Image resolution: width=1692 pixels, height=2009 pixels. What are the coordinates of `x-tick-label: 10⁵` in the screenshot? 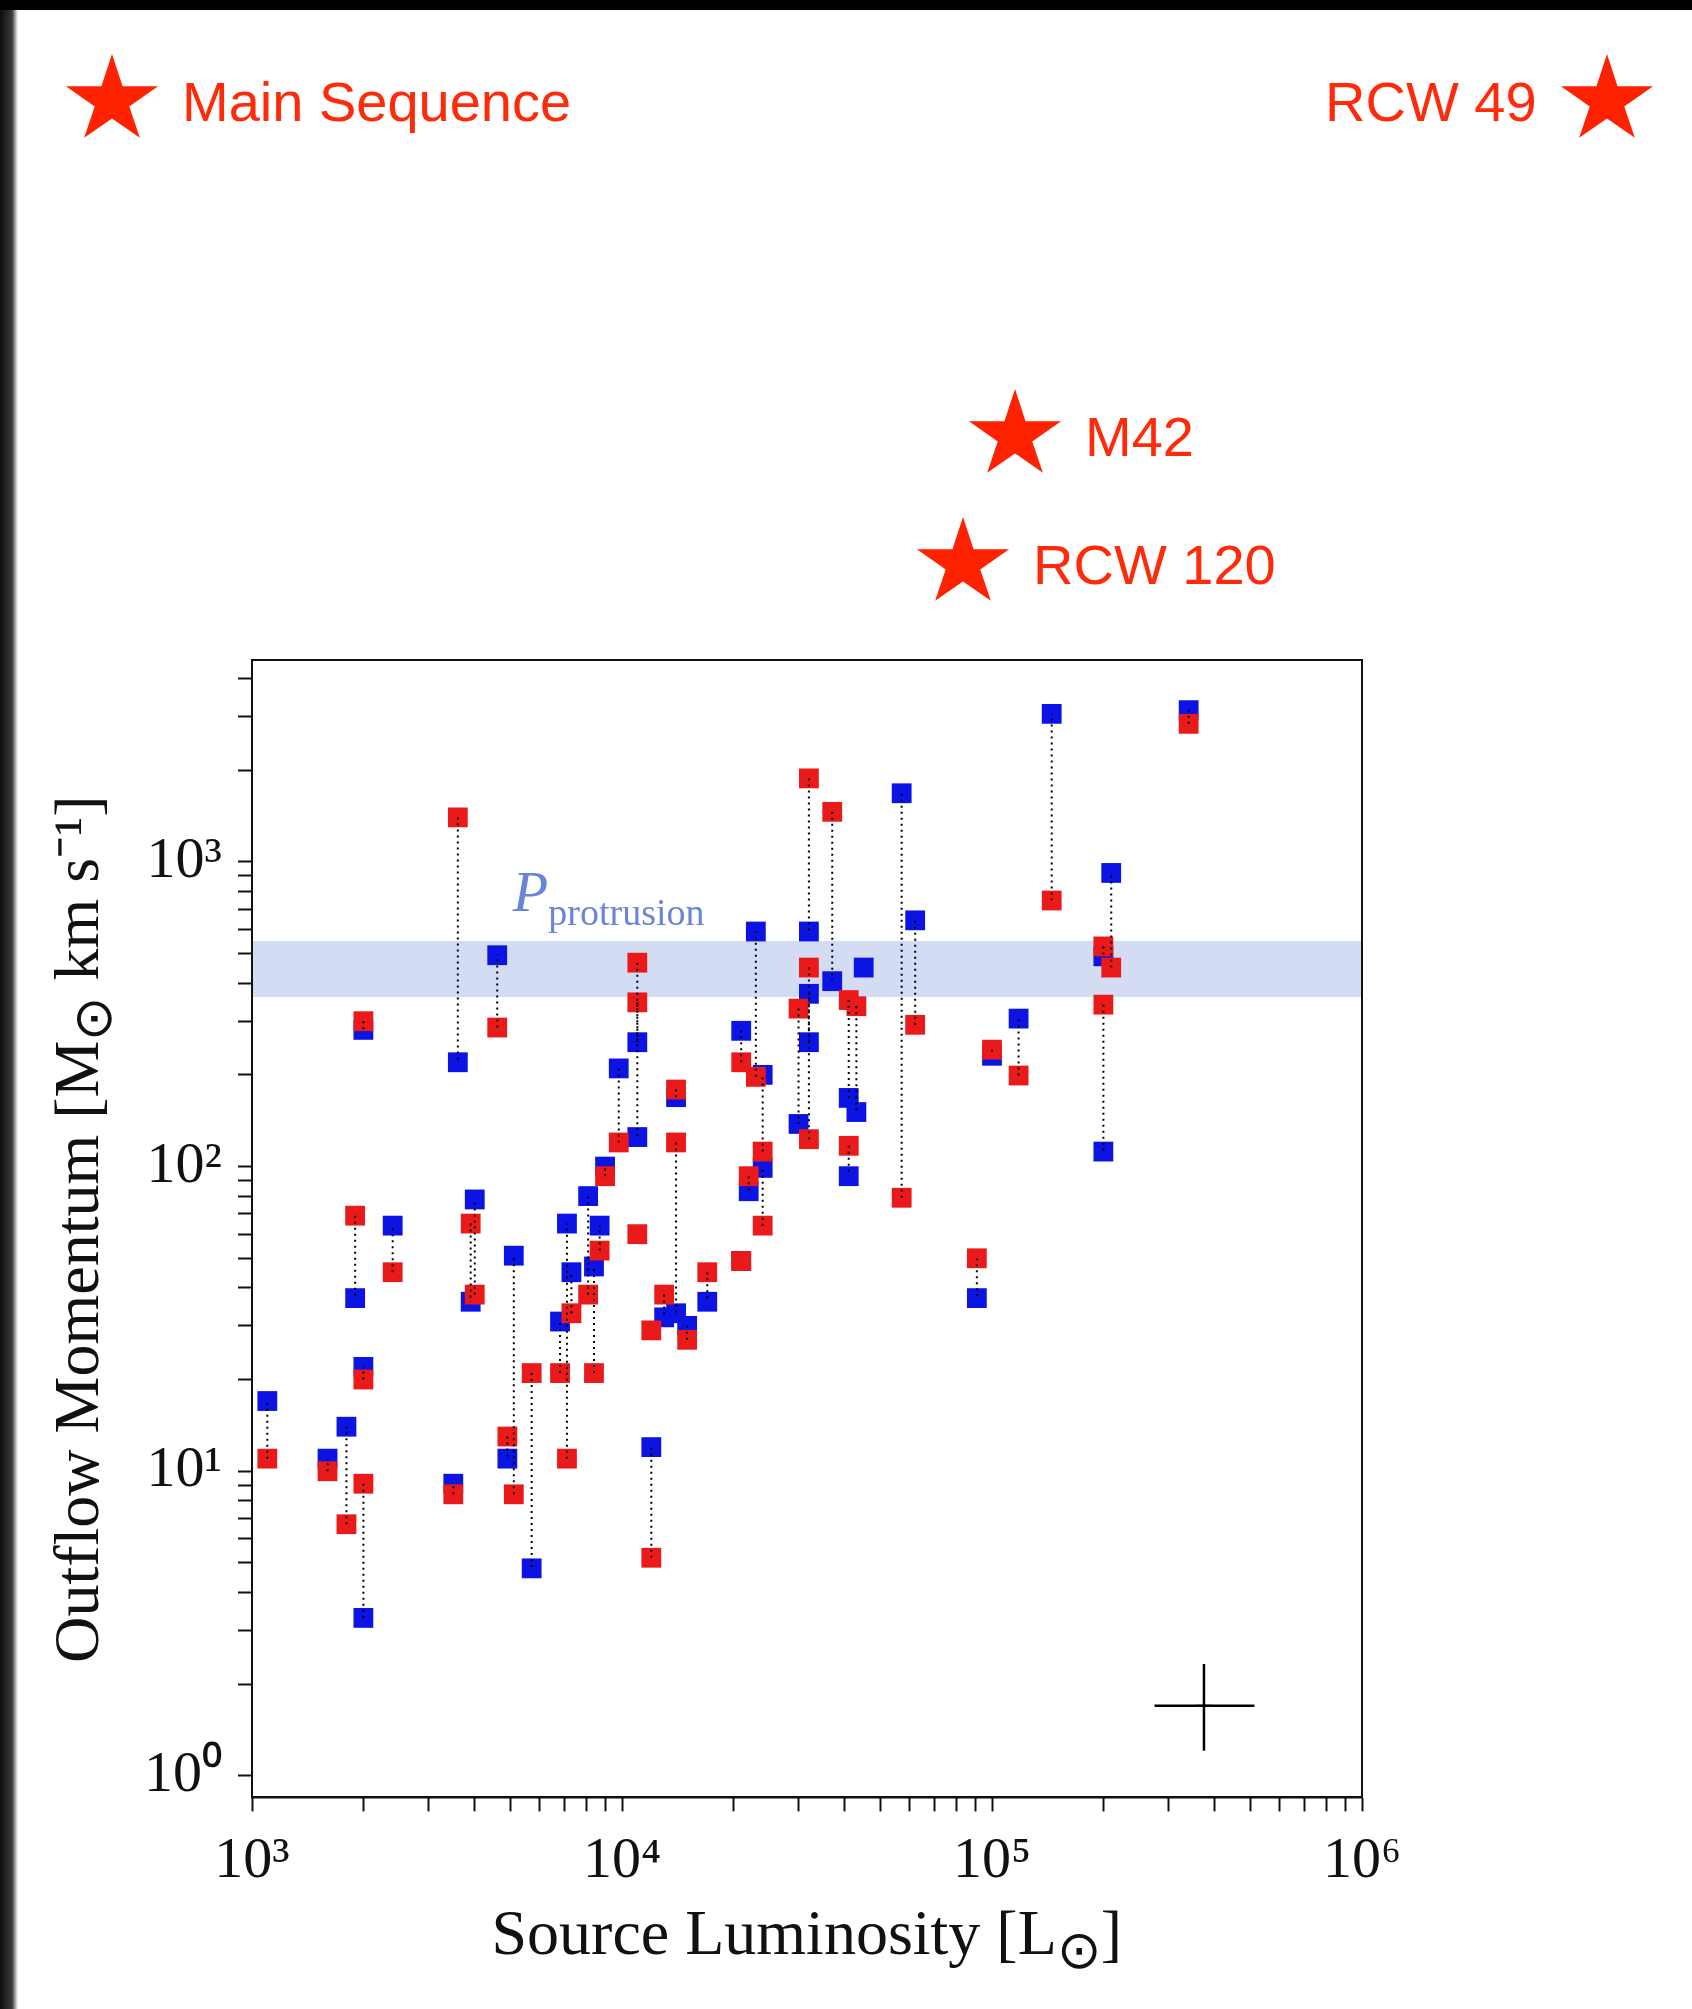 It's located at (992, 1858).